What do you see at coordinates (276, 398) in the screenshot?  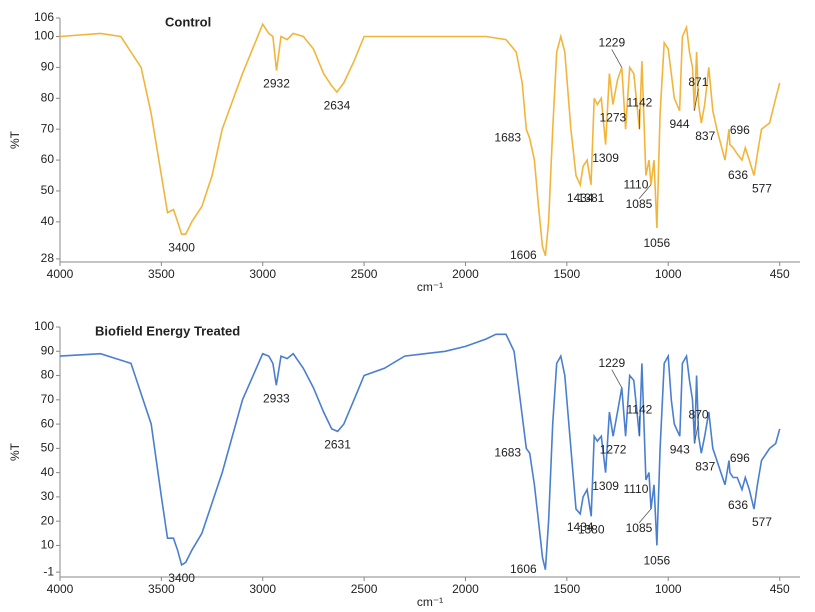 I see `peak-label: 2933` at bounding box center [276, 398].